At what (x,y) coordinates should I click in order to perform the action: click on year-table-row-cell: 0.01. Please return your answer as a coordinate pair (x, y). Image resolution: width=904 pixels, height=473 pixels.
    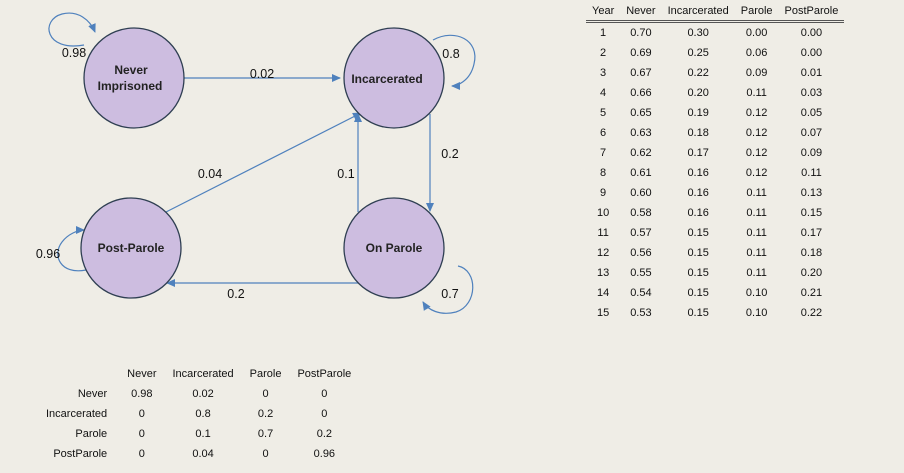
    Looking at the image, I should click on (811, 73).